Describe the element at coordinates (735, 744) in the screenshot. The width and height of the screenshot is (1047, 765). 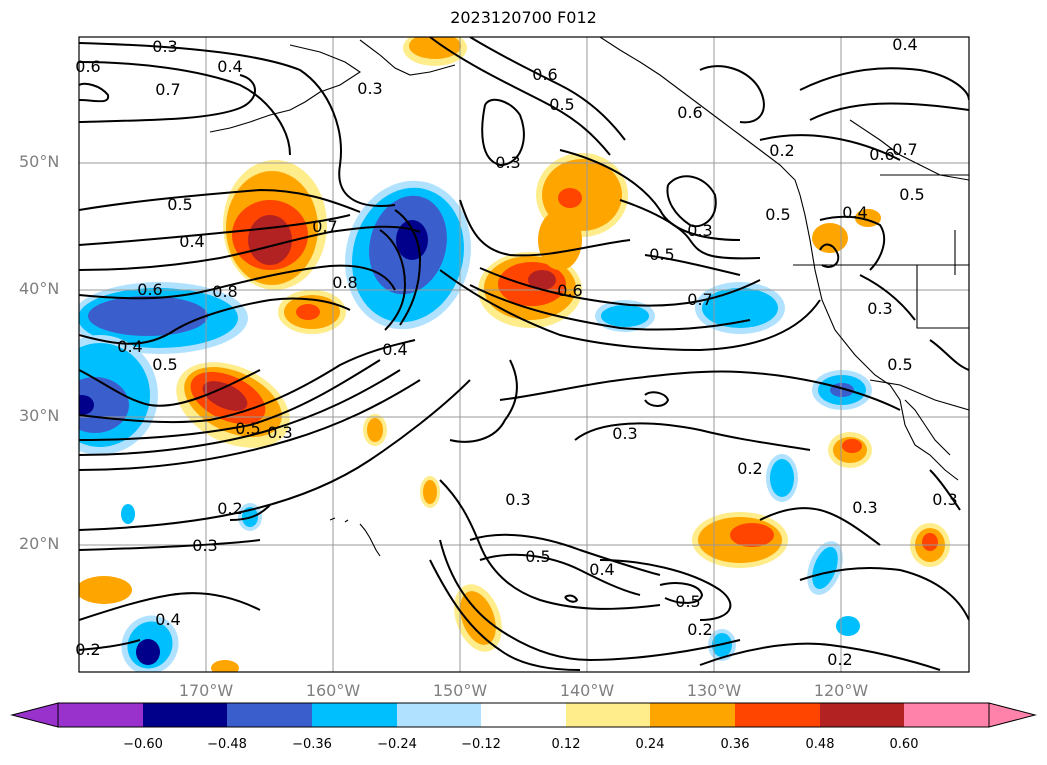
I see `colorbar-tick-label: 0.36` at that location.